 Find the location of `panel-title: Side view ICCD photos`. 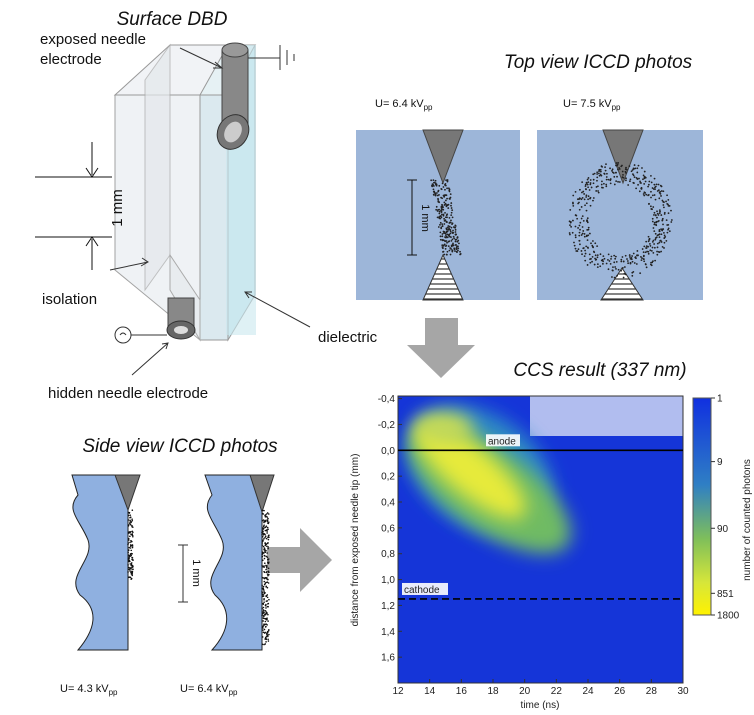

panel-title: Side view ICCD photos is located at coordinates (180, 446).